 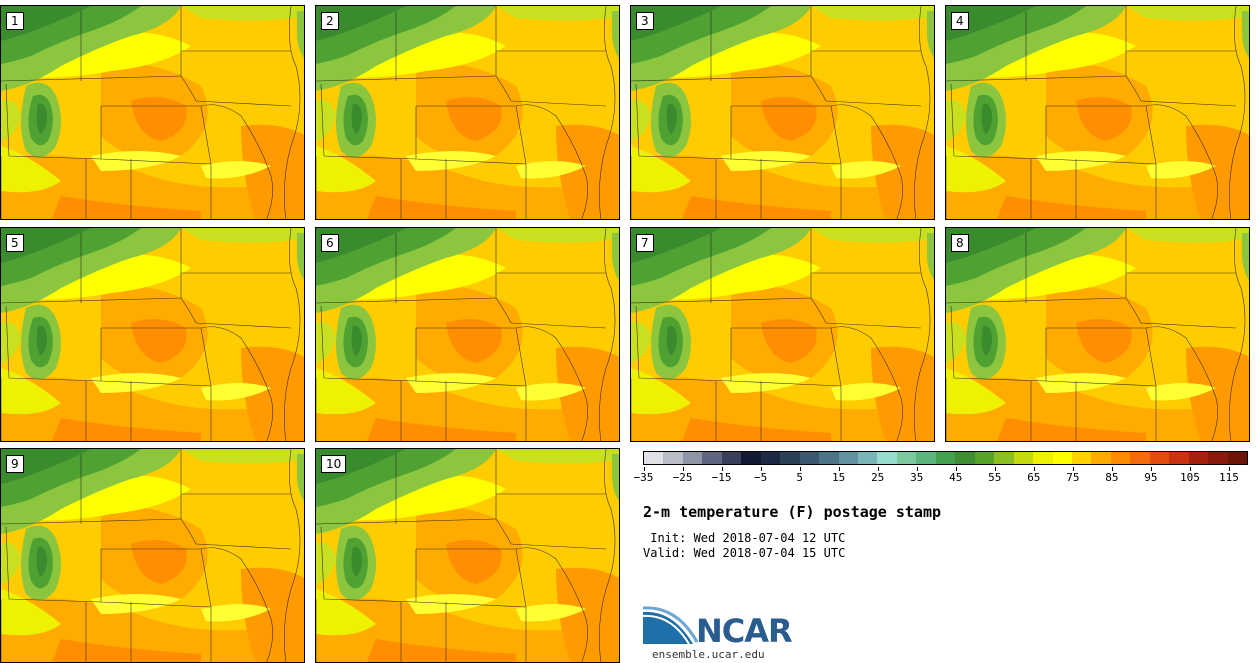 I want to click on colorbar-tick-label: 55, so click(x=995, y=477).